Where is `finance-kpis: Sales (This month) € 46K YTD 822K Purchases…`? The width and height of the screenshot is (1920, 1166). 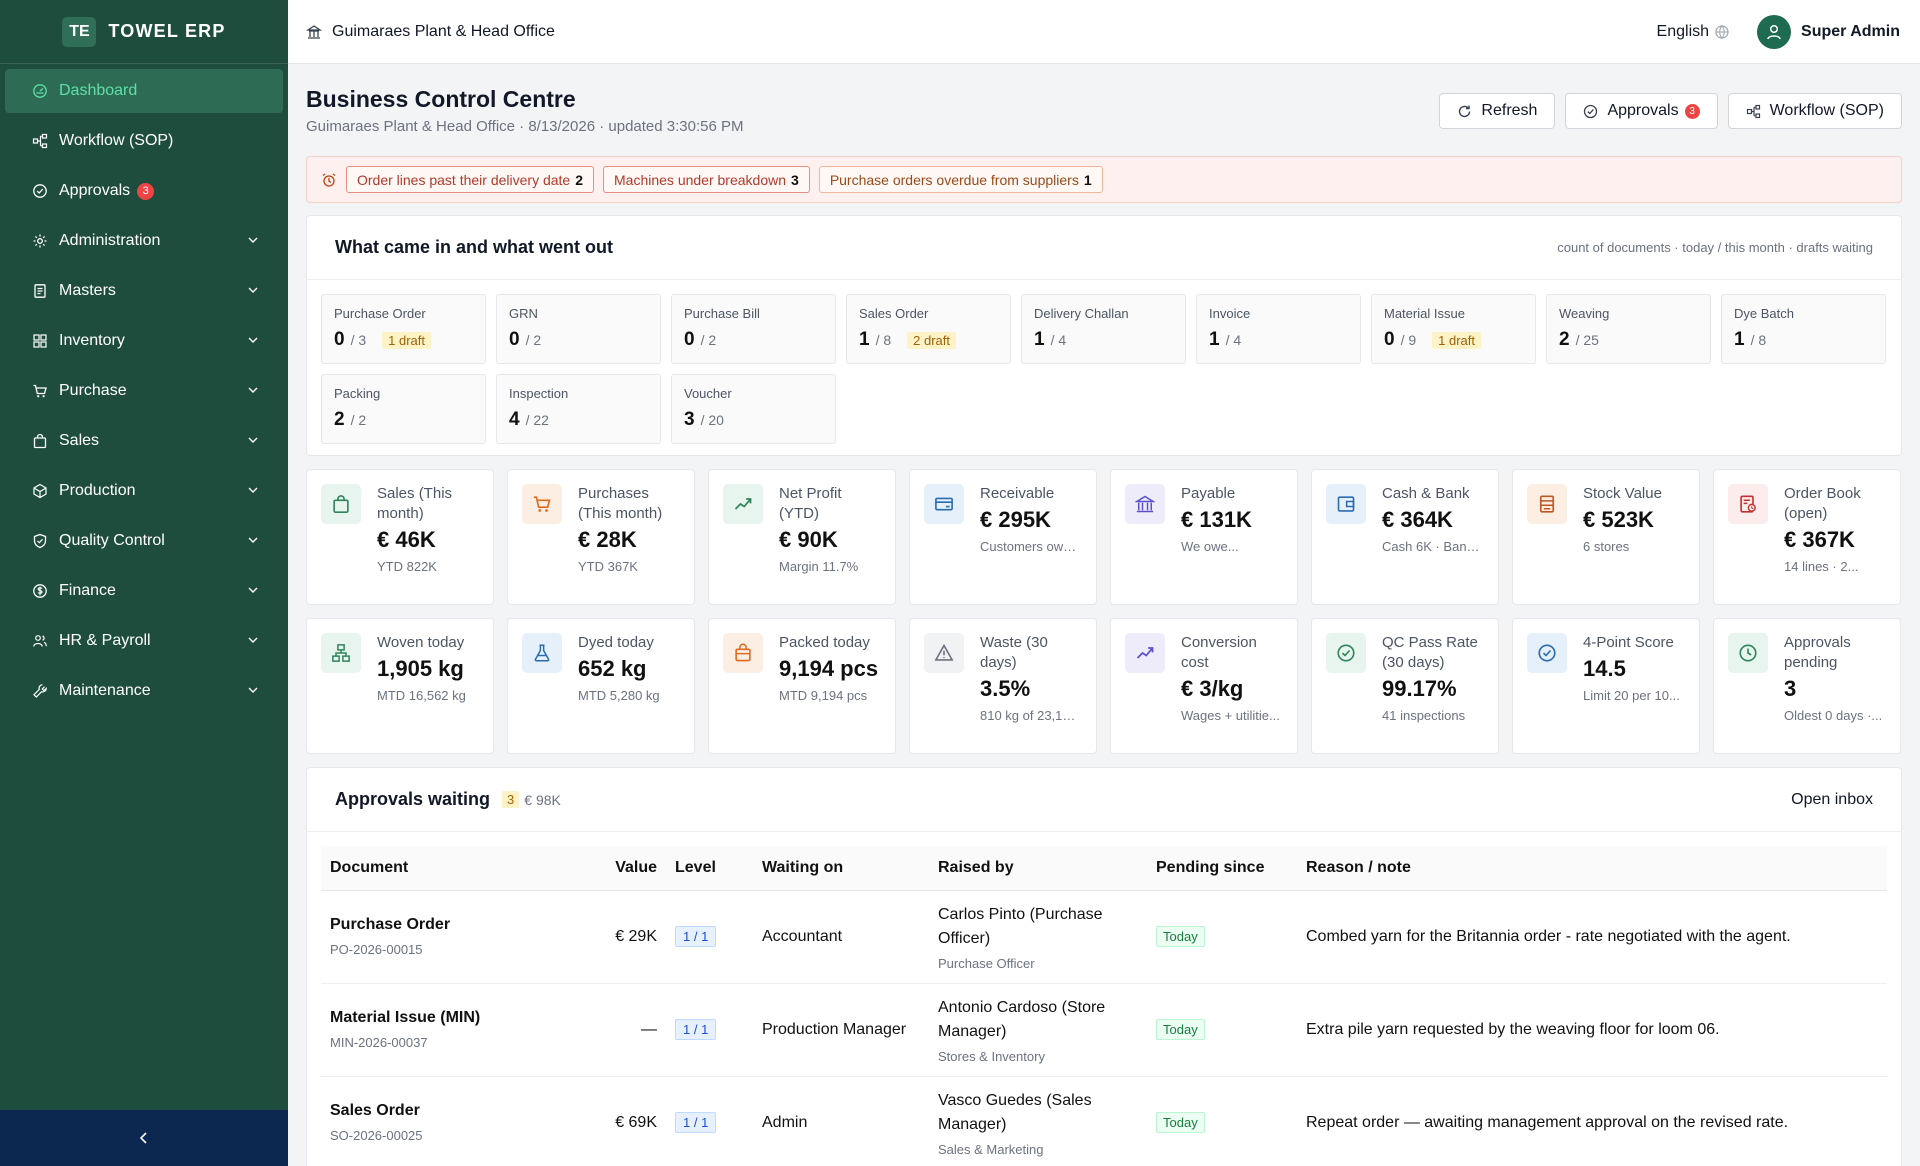
finance-kpis: Sales (This month) € 46K YTD 822K Purchases… is located at coordinates (1104, 537).